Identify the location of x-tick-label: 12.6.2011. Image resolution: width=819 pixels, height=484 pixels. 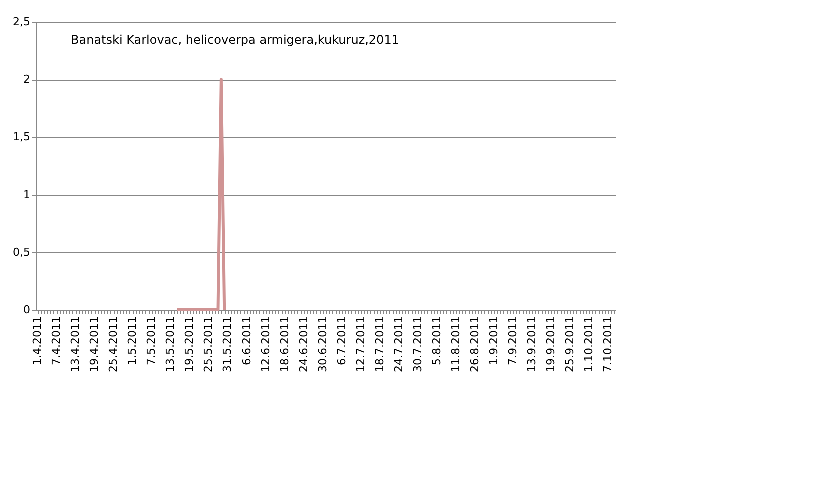
(265, 344).